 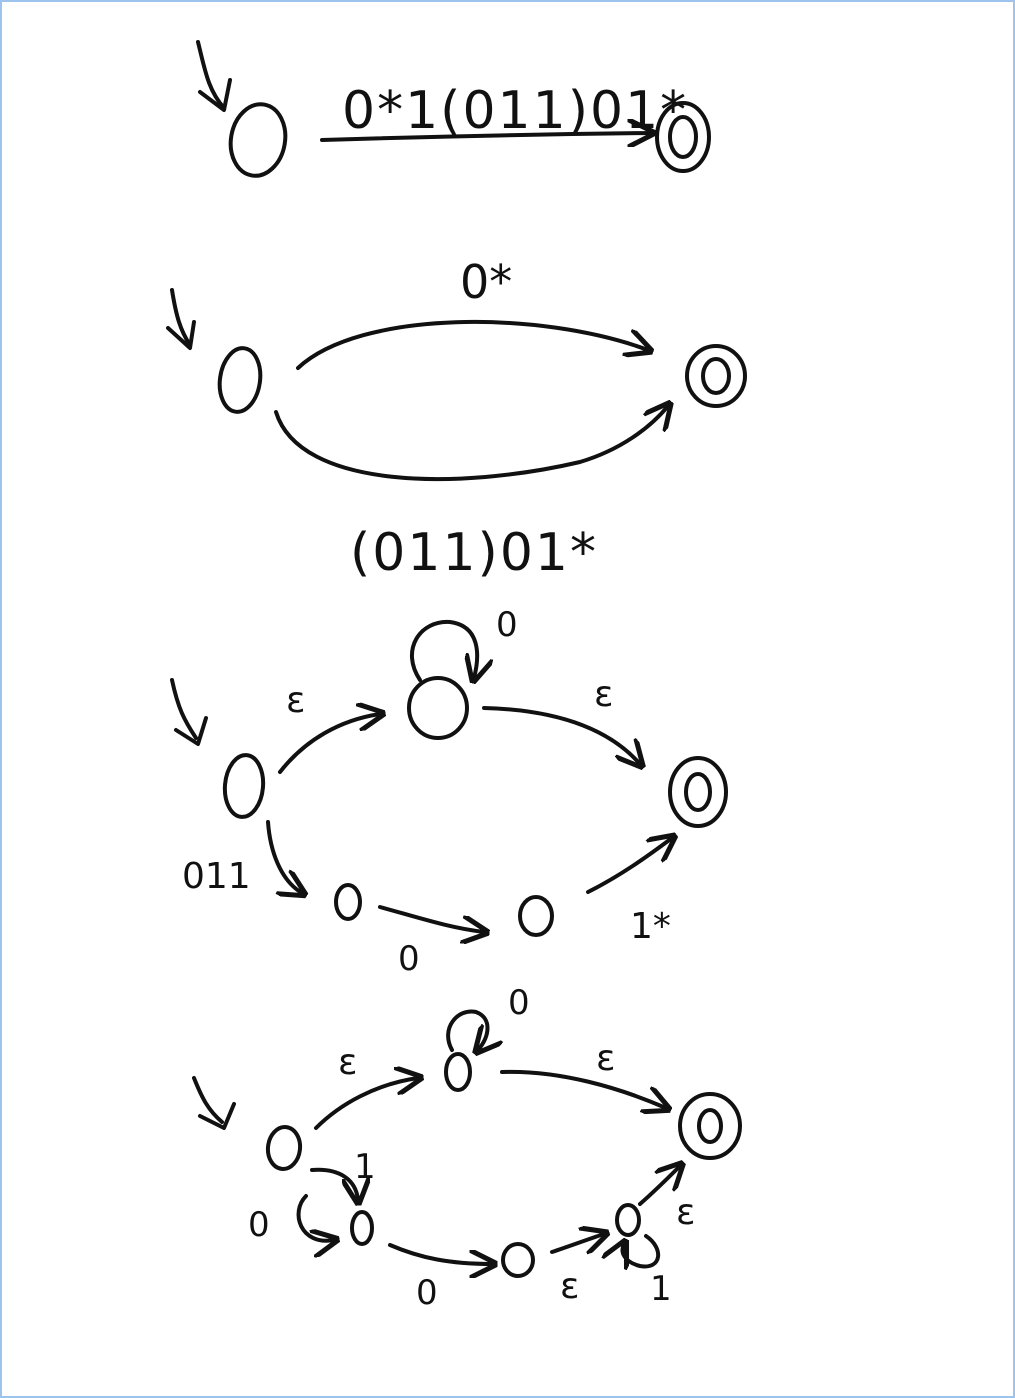 I want to click on edge-bottom-label: (011)01*, so click(x=474, y=553).